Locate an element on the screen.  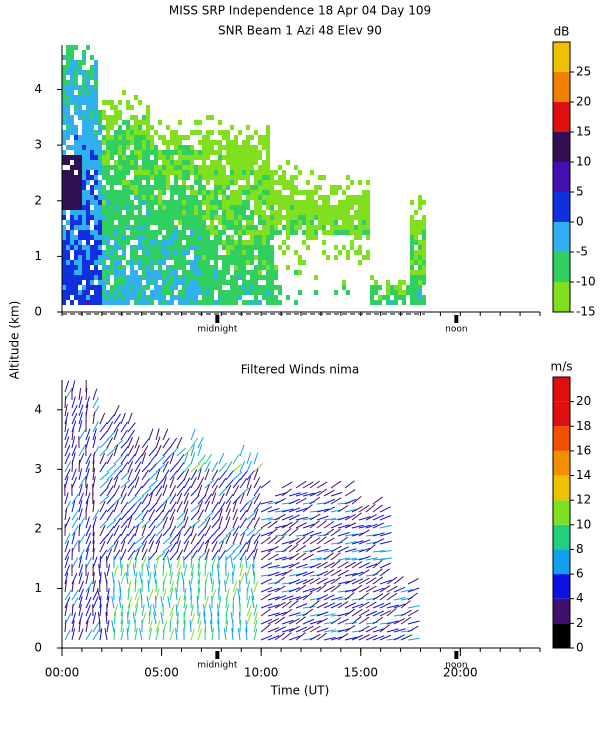
y-tick-label: 2 is located at coordinates (38, 528).